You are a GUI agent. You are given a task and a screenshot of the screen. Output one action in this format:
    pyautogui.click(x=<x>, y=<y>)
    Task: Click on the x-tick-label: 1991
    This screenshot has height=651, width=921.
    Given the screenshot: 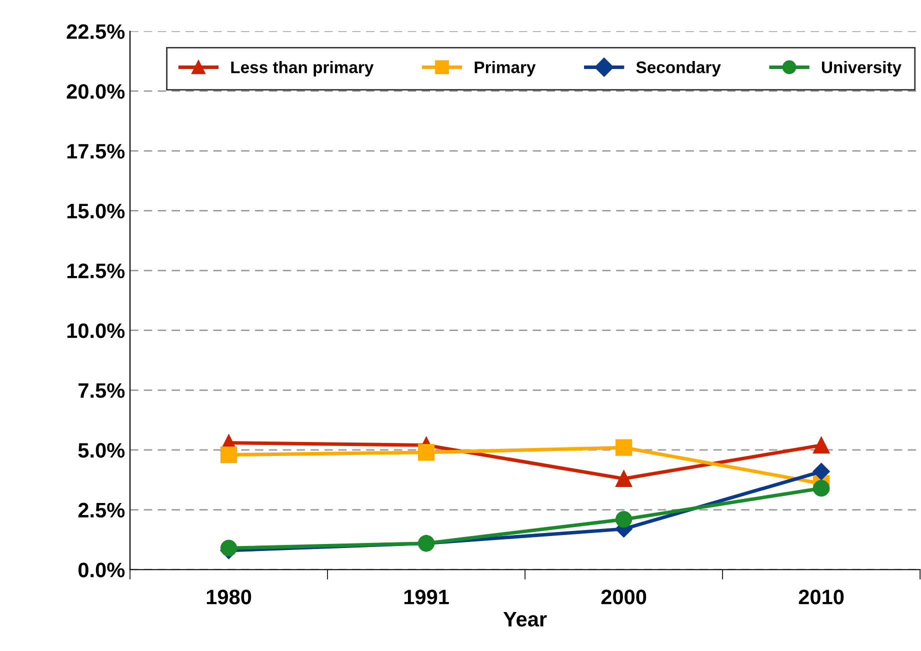 What is the action you would take?
    pyautogui.click(x=426, y=597)
    